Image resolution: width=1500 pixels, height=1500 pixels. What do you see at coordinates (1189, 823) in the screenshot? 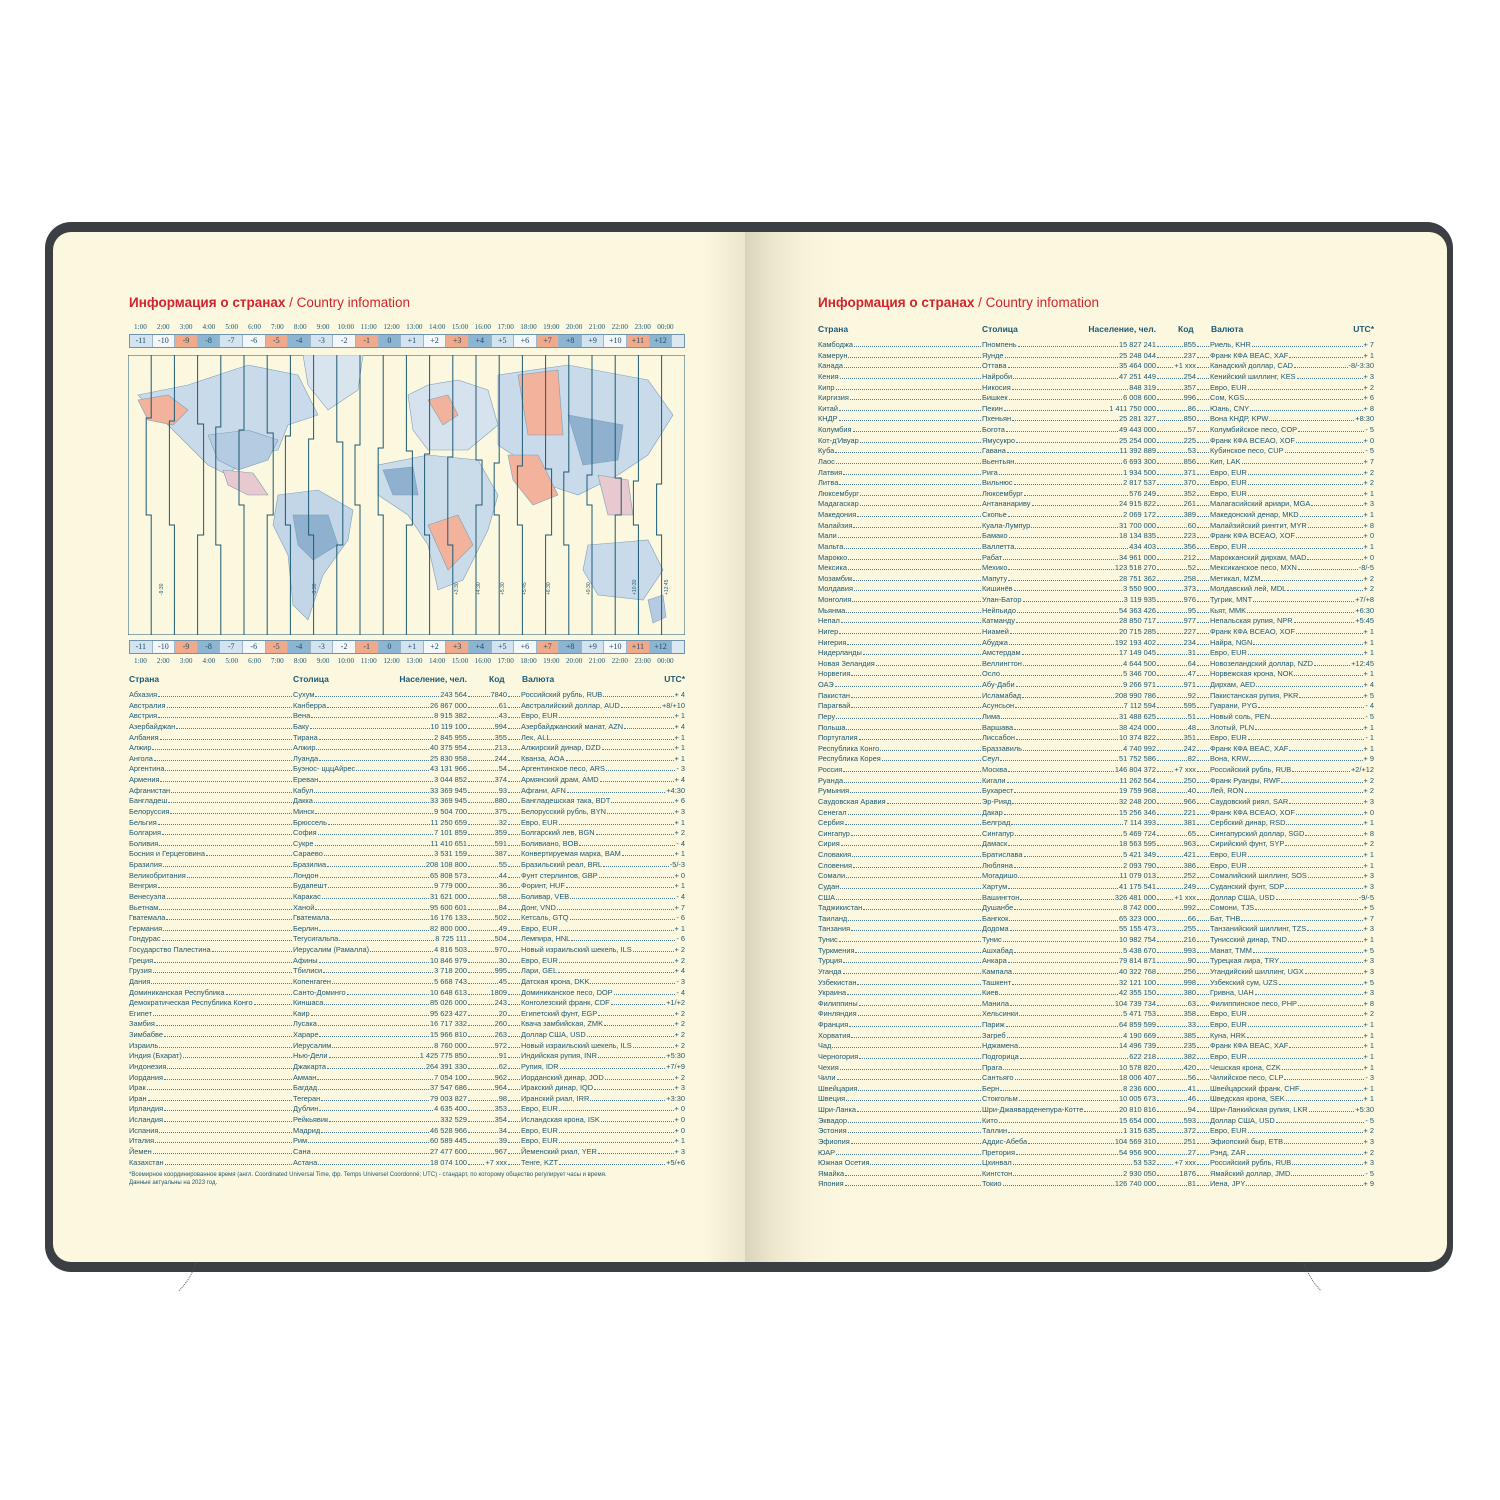
I see `phone-code: 381` at bounding box center [1189, 823].